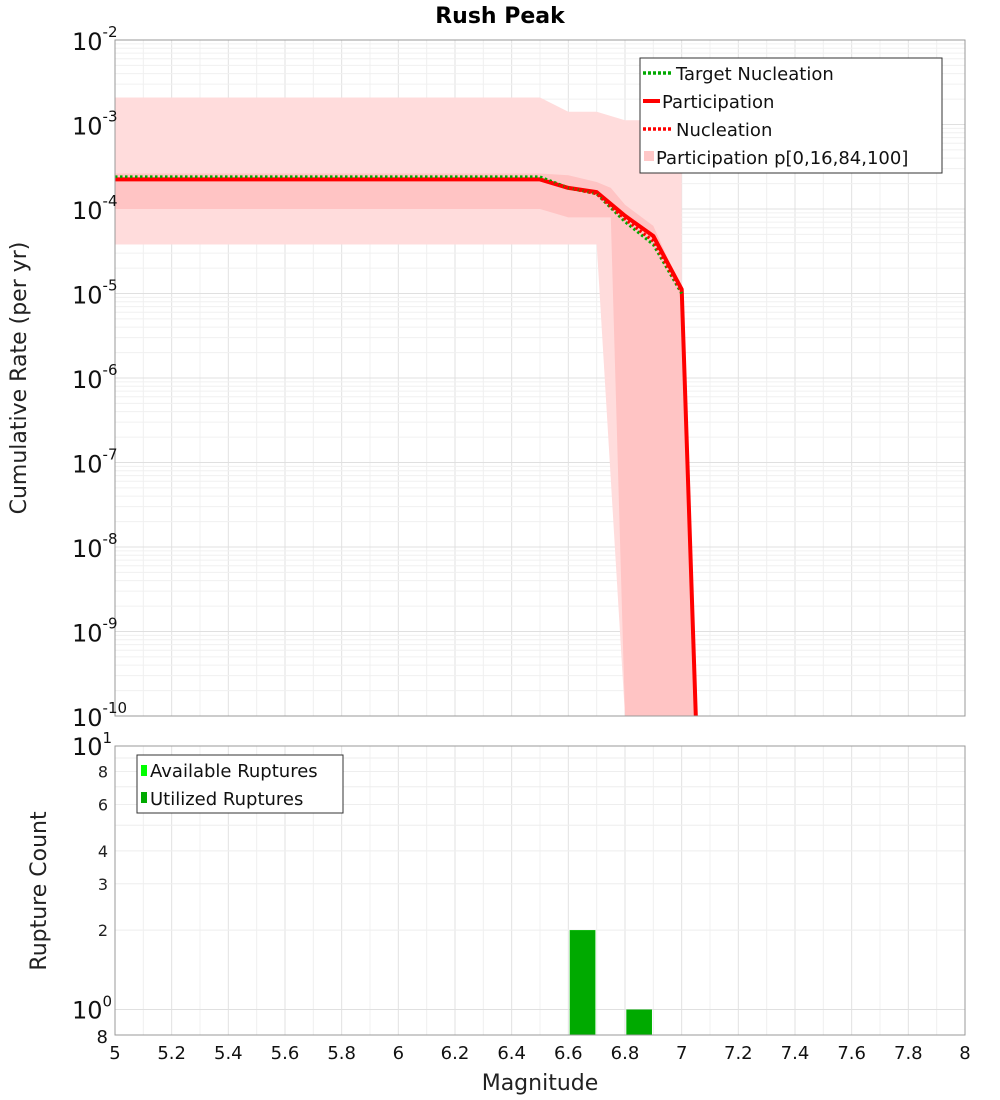  Describe the element at coordinates (738, 1053) in the screenshot. I see `x-tick-label: 7.2` at that location.